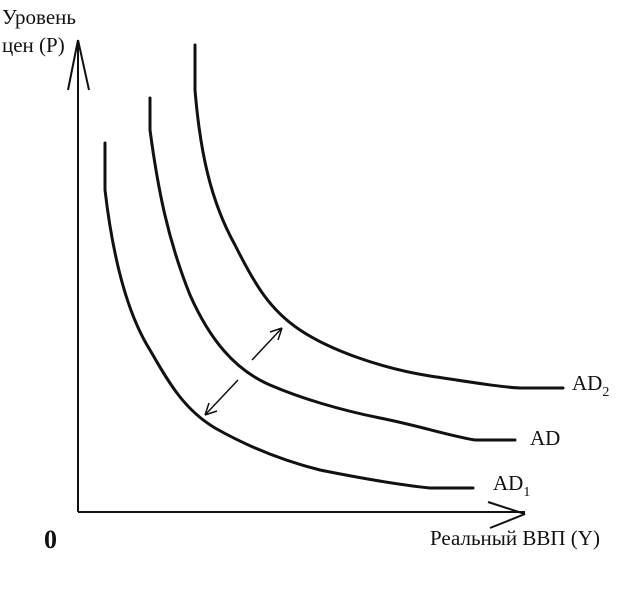 Image resolution: width=640 pixels, height=601 pixels. I want to click on curve-subscript: 2, so click(605, 392).